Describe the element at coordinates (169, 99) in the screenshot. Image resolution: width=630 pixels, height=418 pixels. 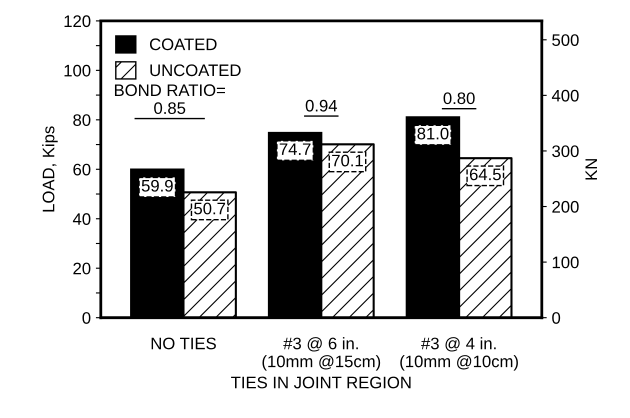
I see `annotation: BOND RATIO= 0.85` at that location.